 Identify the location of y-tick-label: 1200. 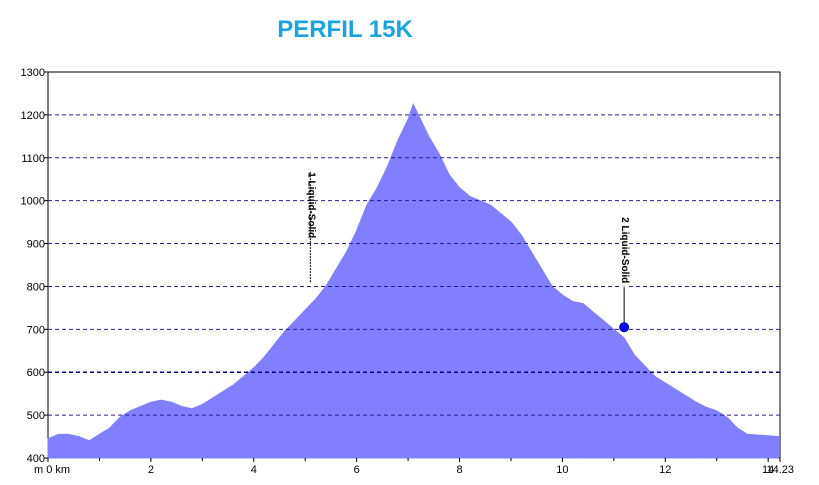
(33, 116).